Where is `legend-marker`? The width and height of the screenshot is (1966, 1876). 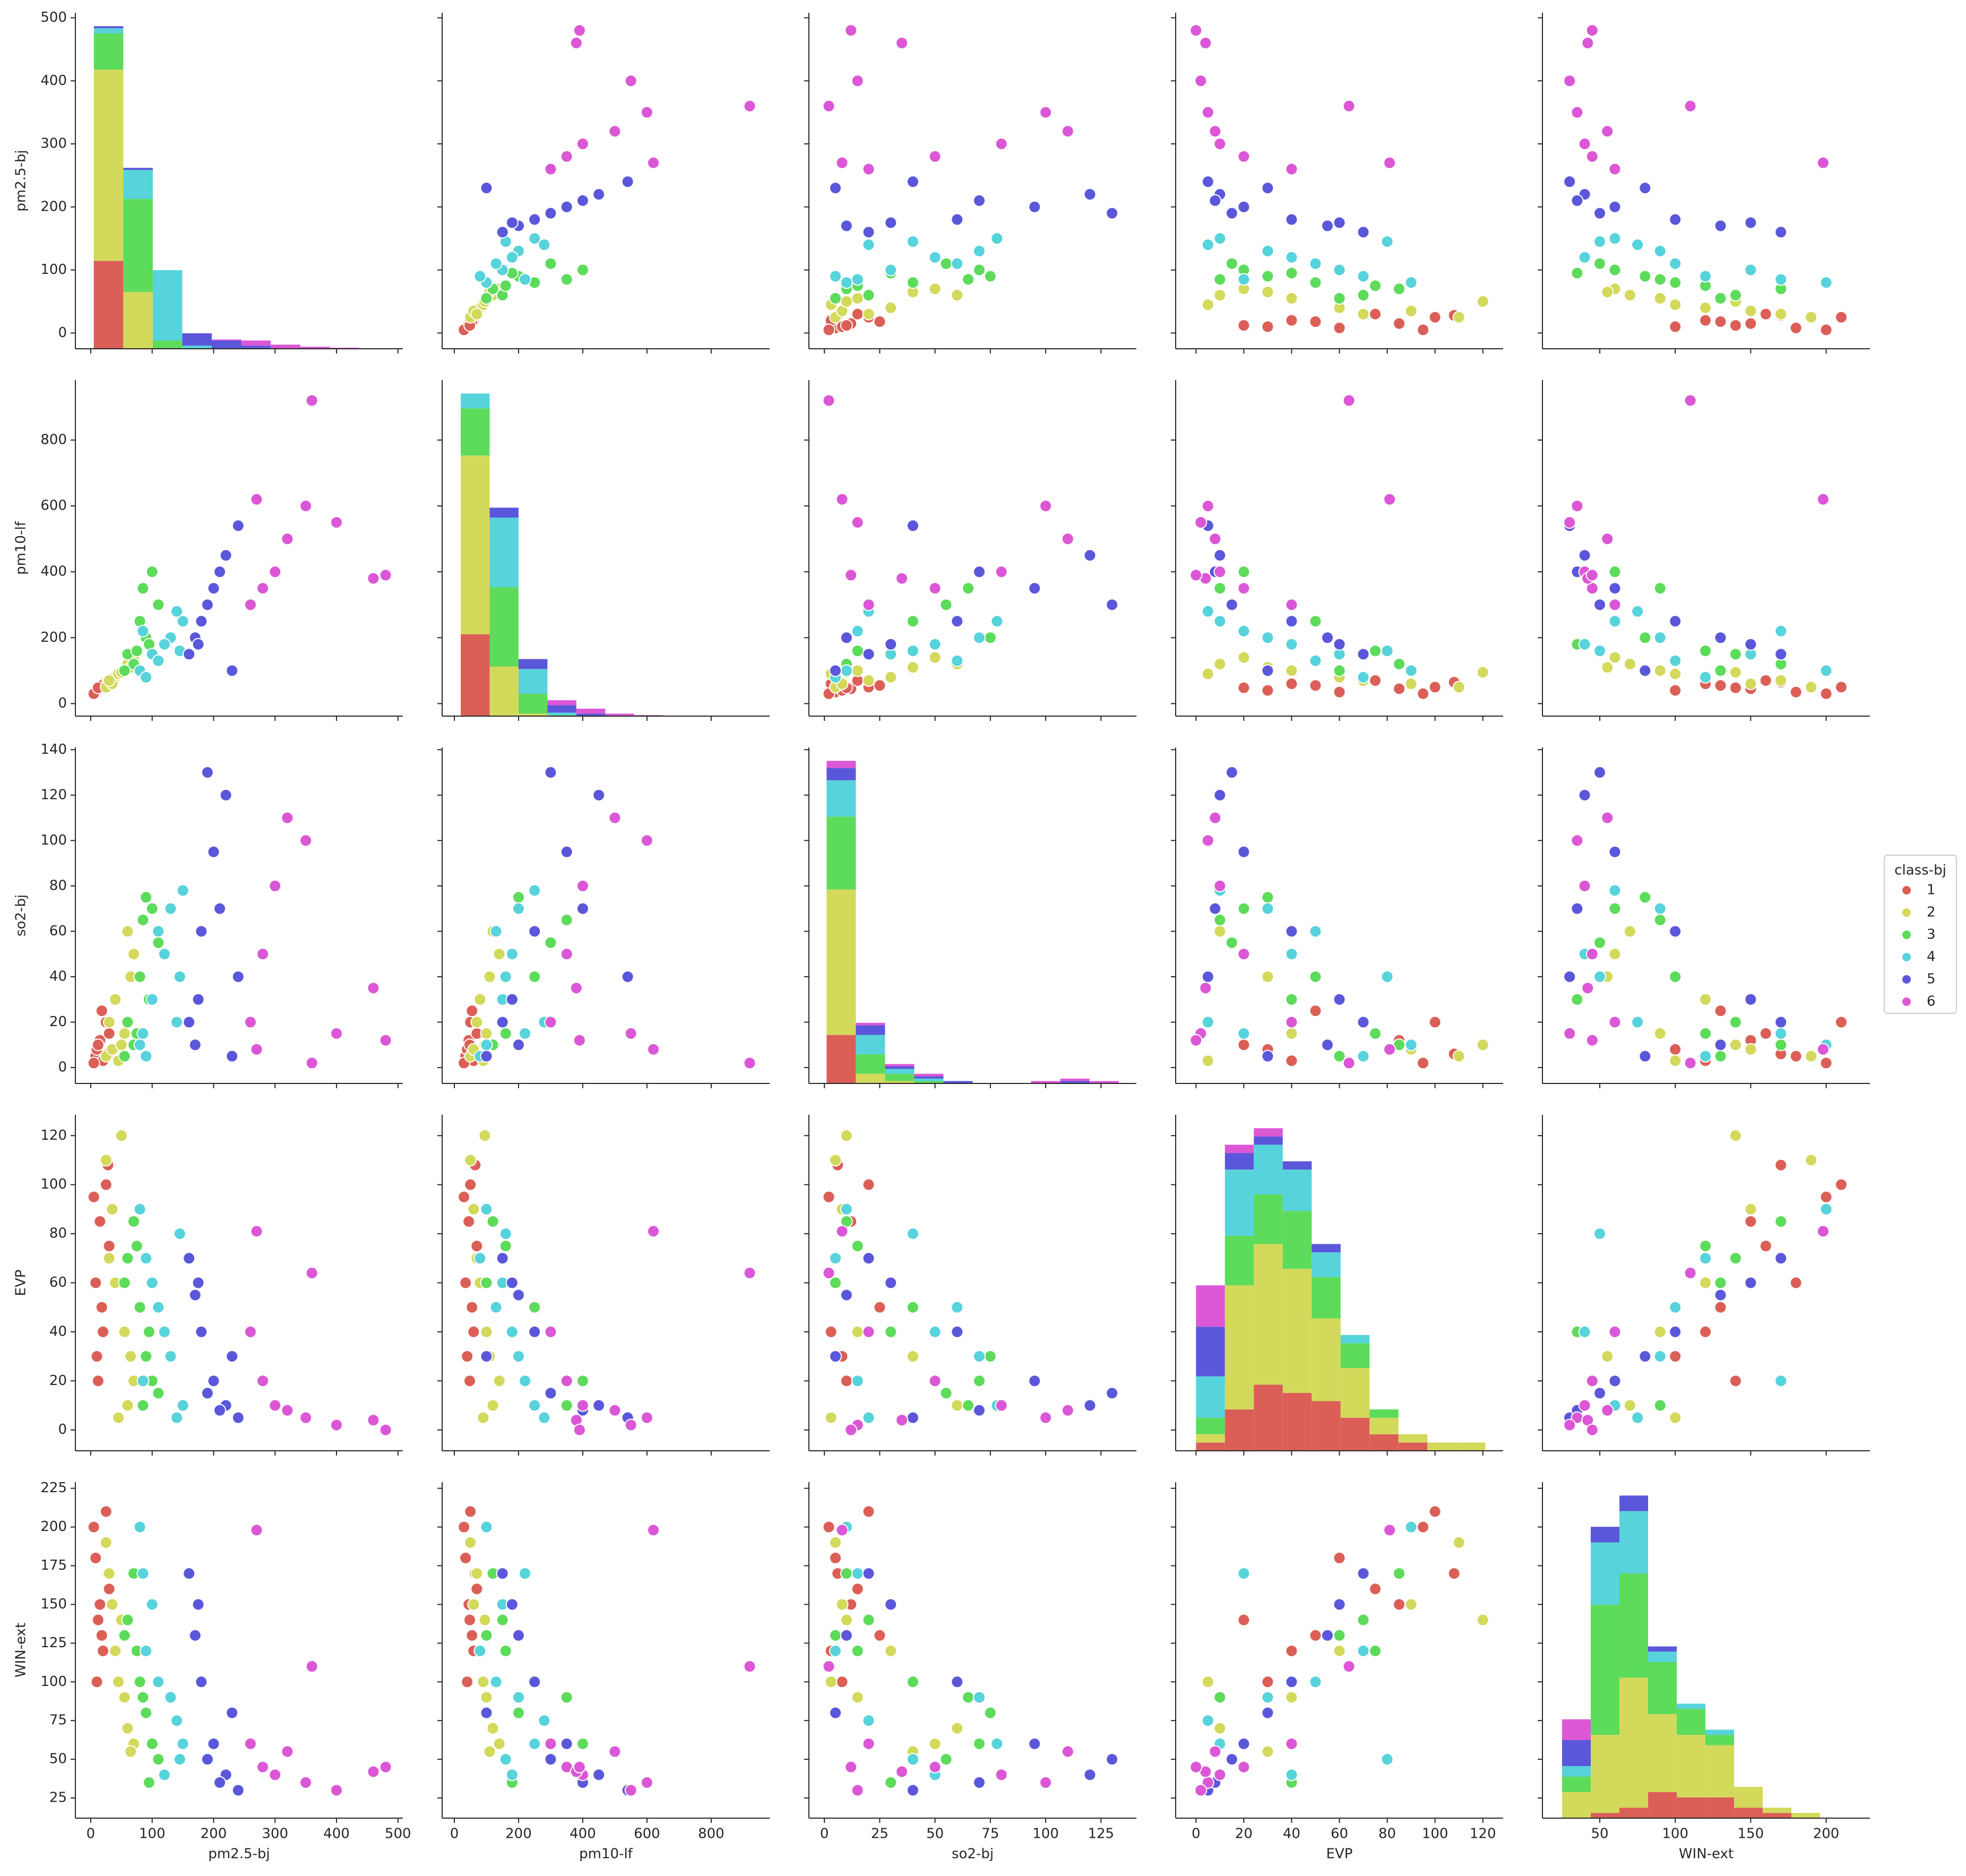 legend-marker is located at coordinates (1906, 935).